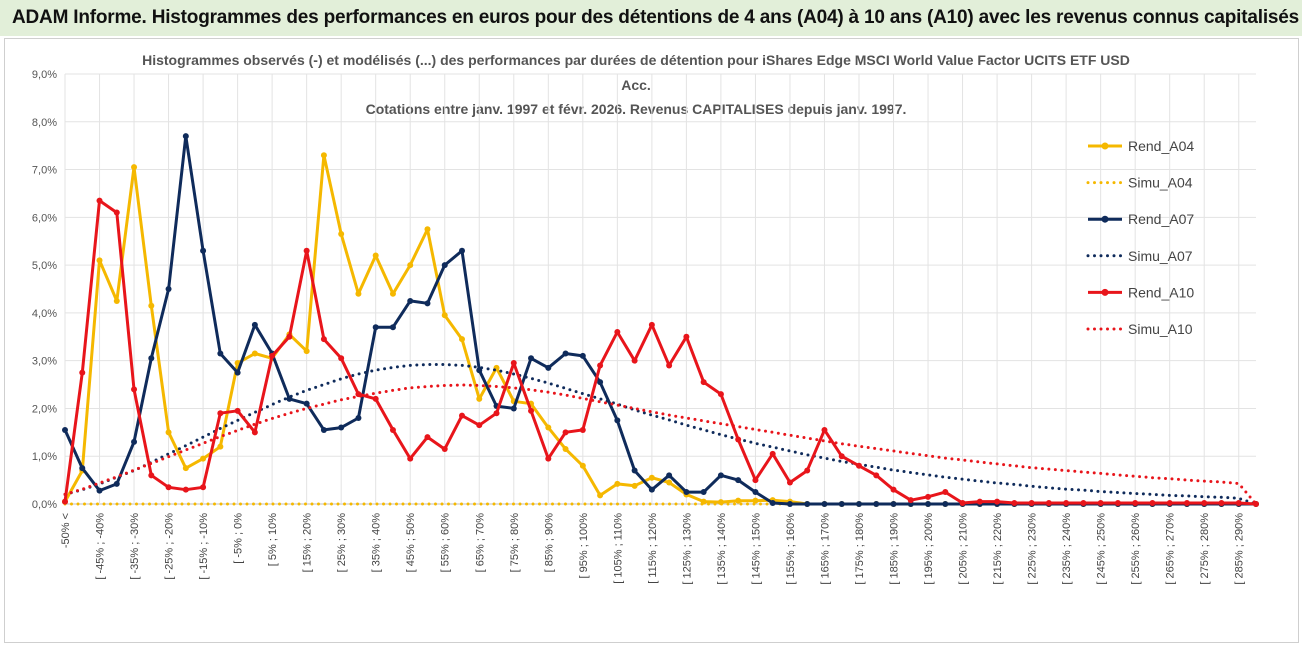 The width and height of the screenshot is (1302, 647). What do you see at coordinates (998, 549) in the screenshot?
I see `x-tick-label: [ 215% ; 220%` at bounding box center [998, 549].